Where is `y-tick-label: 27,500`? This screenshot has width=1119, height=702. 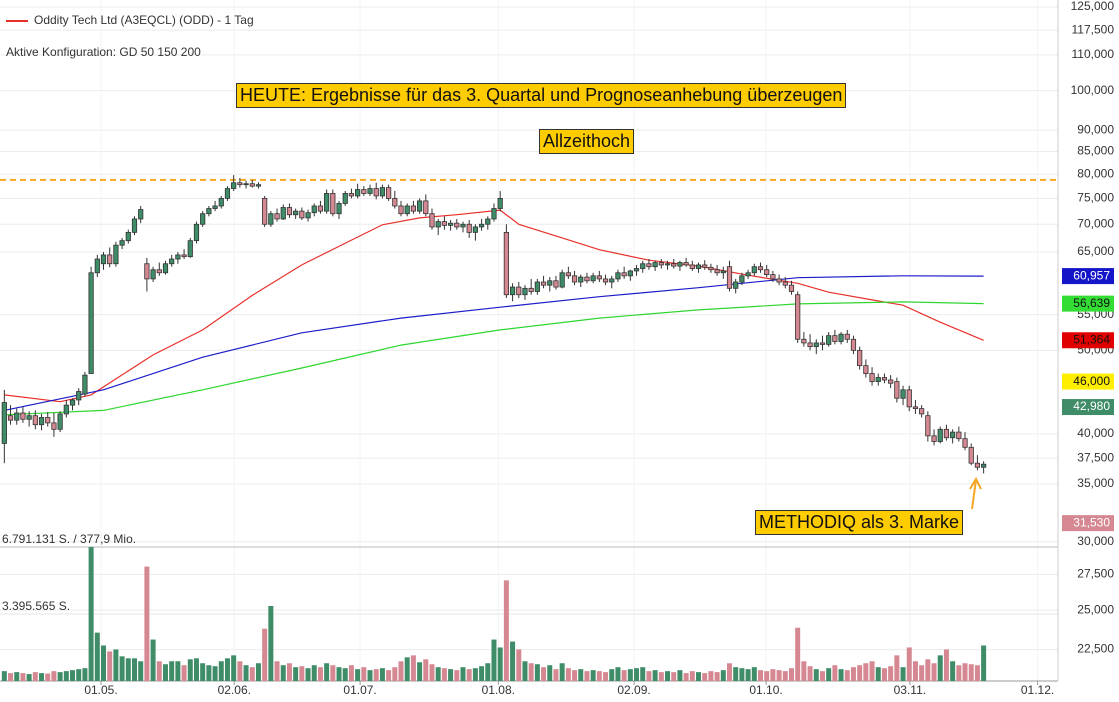
y-tick-label: 27,500 is located at coordinates (1095, 574).